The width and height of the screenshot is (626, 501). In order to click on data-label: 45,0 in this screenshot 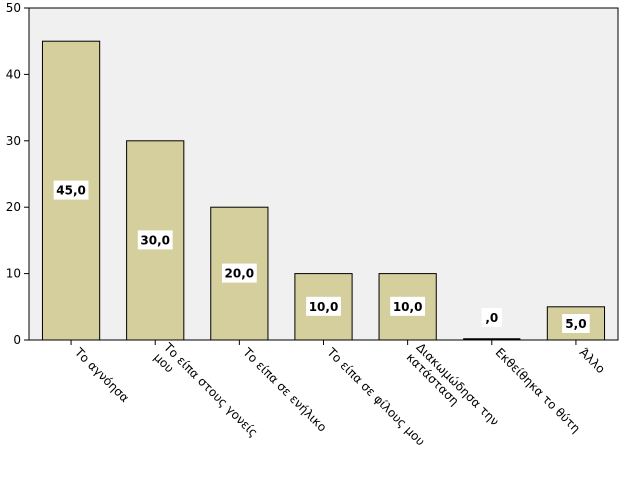, I will do `click(71, 191)`.